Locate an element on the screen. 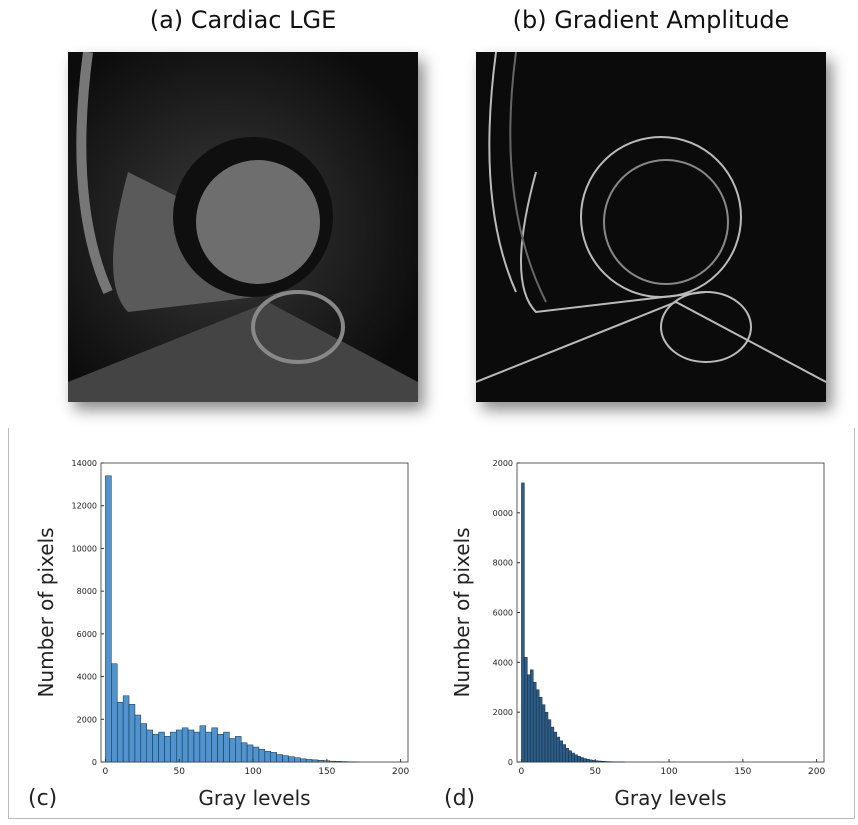  panel-title: (a) Cardiac LGE is located at coordinates (243, 20).